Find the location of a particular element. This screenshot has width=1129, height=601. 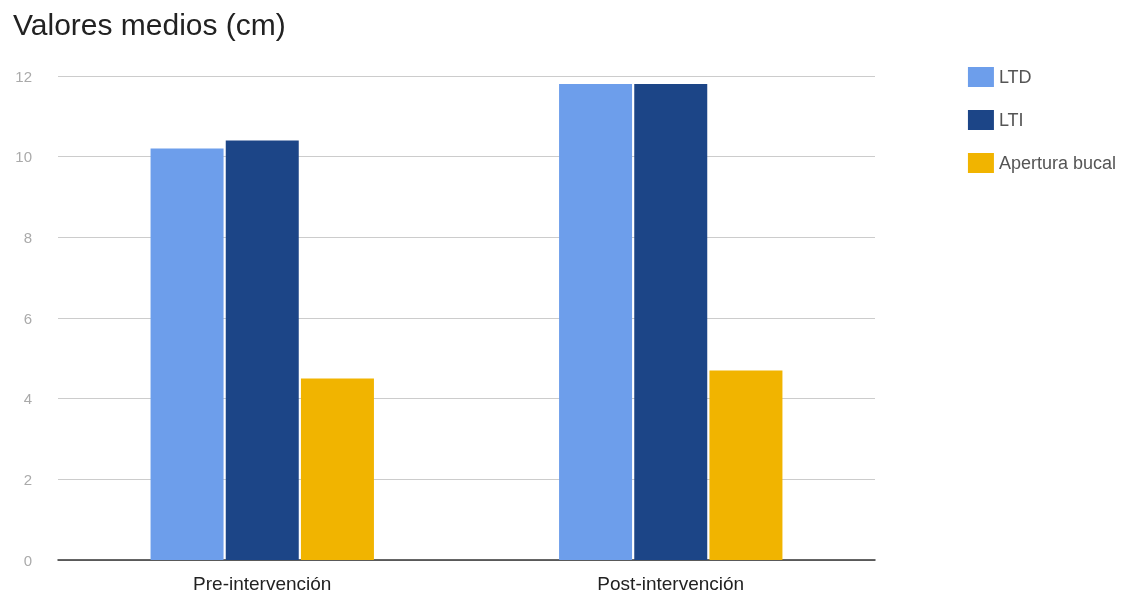

x-tick-label: Post-intervención is located at coordinates (671, 583).